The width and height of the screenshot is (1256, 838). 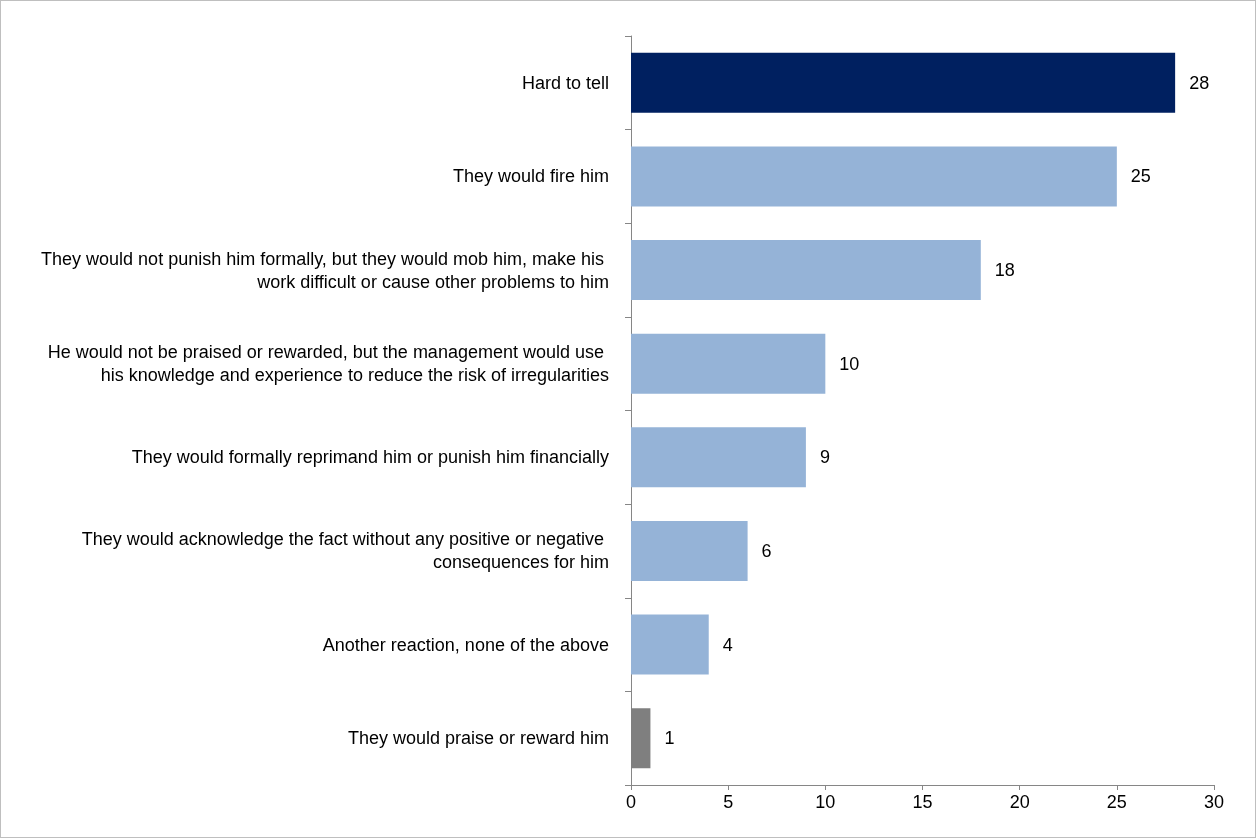 What do you see at coordinates (465, 644) in the screenshot?
I see `y-tick-label: Another reaction, none of the above` at bounding box center [465, 644].